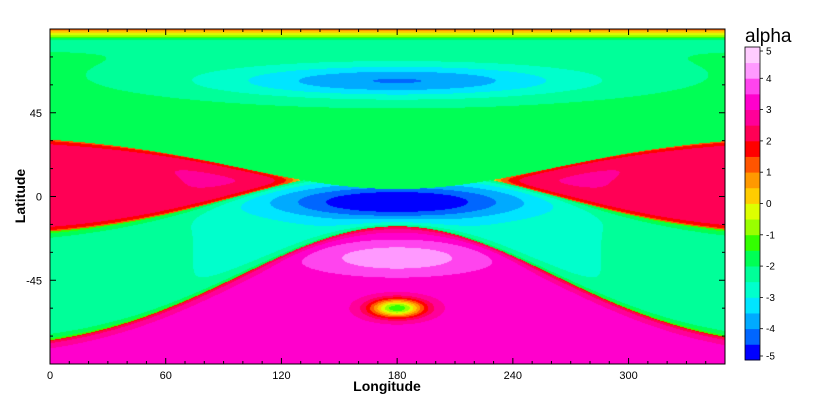 The width and height of the screenshot is (830, 407). Describe the element at coordinates (20, 196) in the screenshot. I see `y-axis-title: Latitude` at that location.